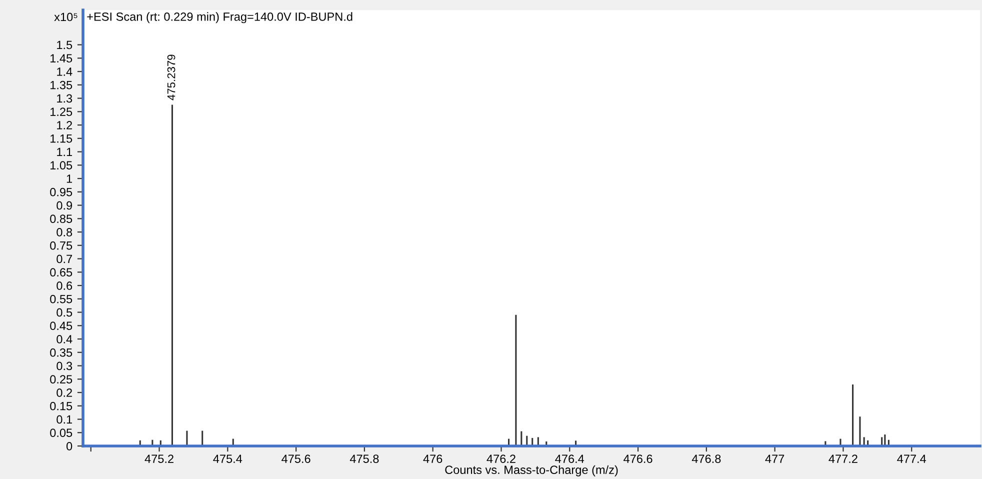  What do you see at coordinates (501, 459) in the screenshot?
I see `x-tick-label: 476.2` at bounding box center [501, 459].